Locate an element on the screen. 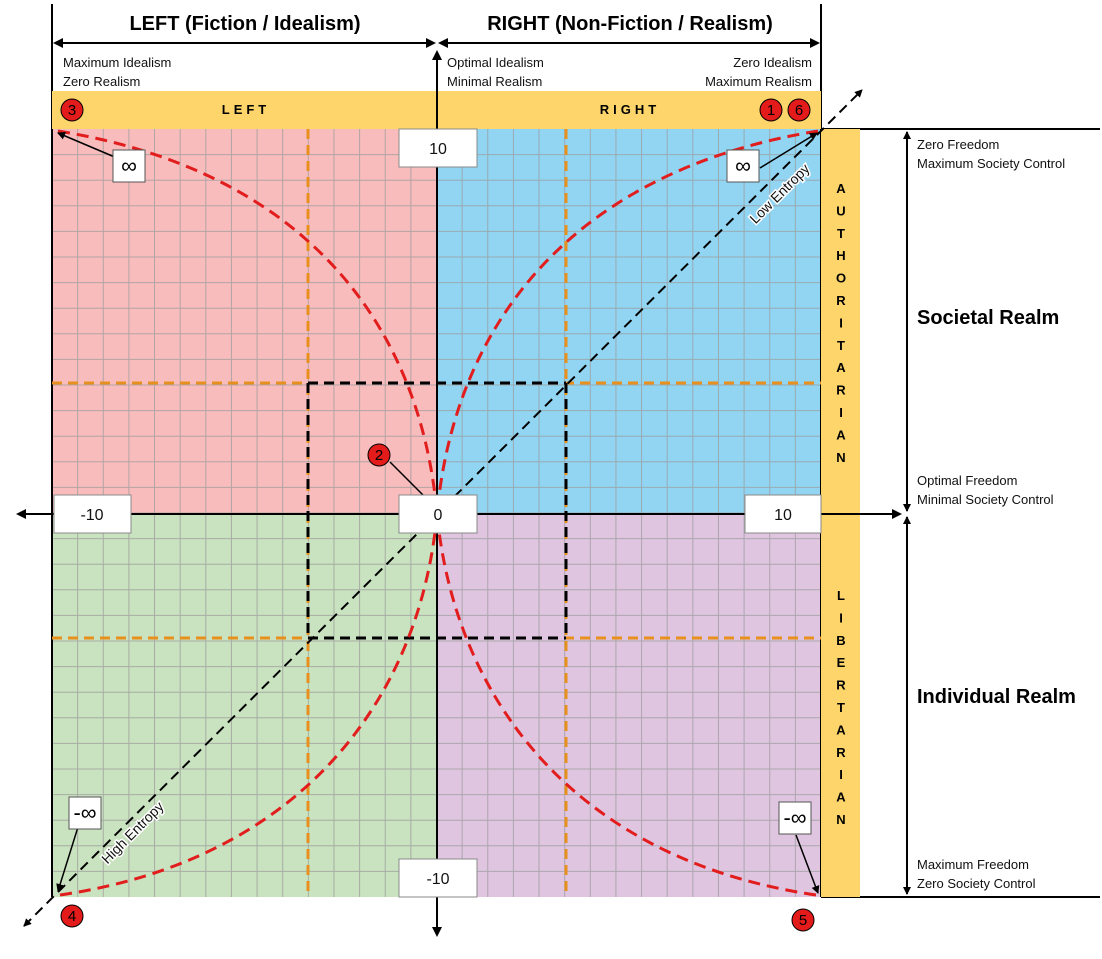  authoritarian-letter: O is located at coordinates (841, 278).